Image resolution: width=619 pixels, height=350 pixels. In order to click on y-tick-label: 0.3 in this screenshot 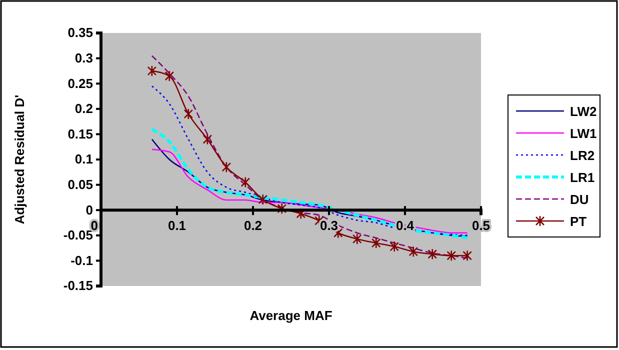, I will do `click(83, 58)`.